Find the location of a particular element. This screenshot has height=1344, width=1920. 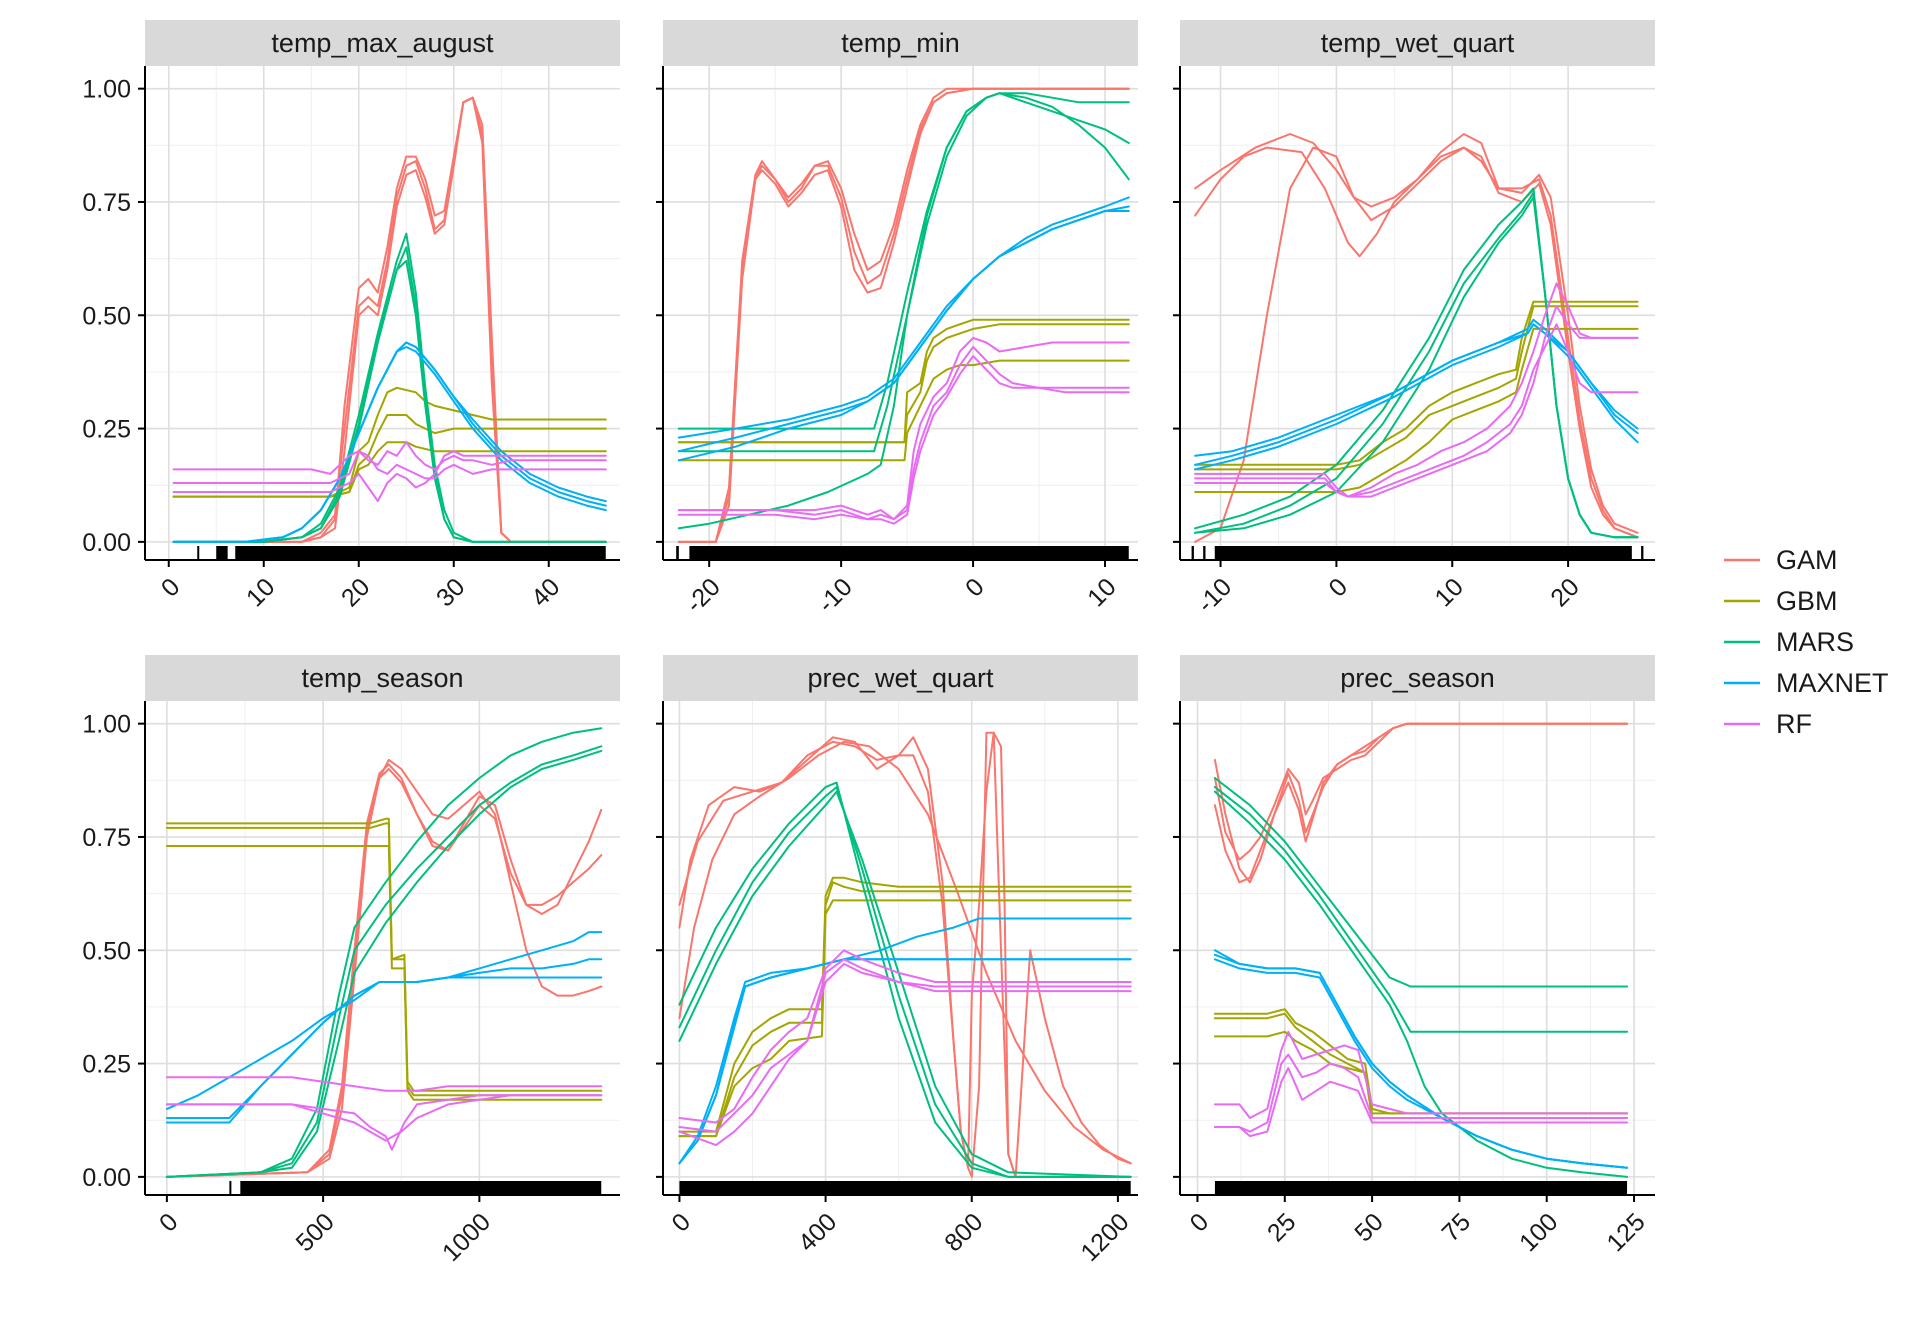

x-tick-label: 1200 is located at coordinates (1104, 1237).